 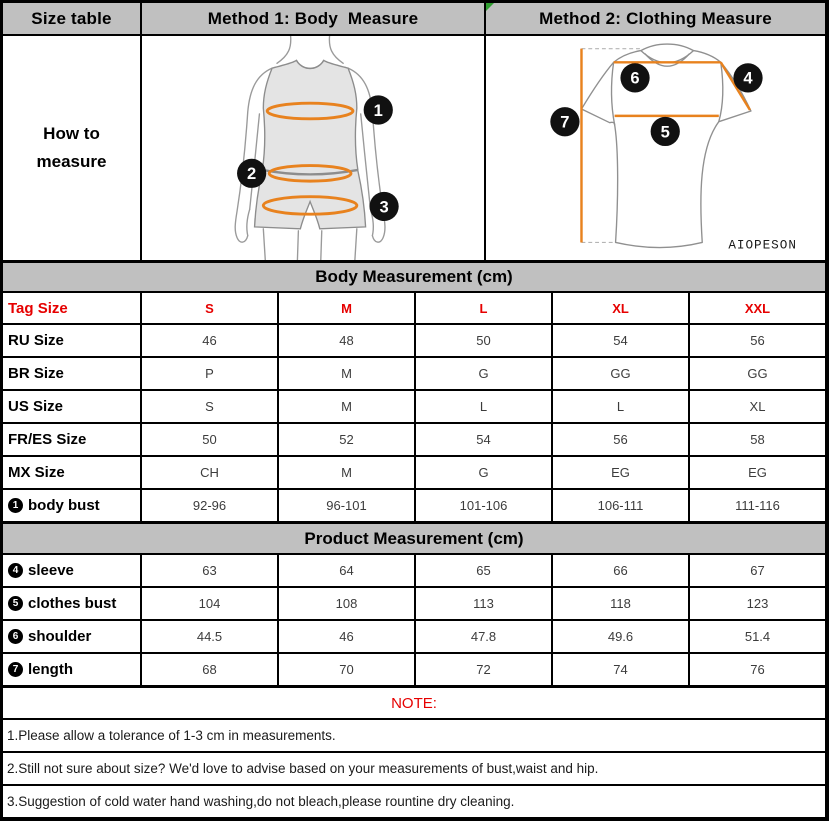 I want to click on size-value-cell: 66, so click(x=619, y=570).